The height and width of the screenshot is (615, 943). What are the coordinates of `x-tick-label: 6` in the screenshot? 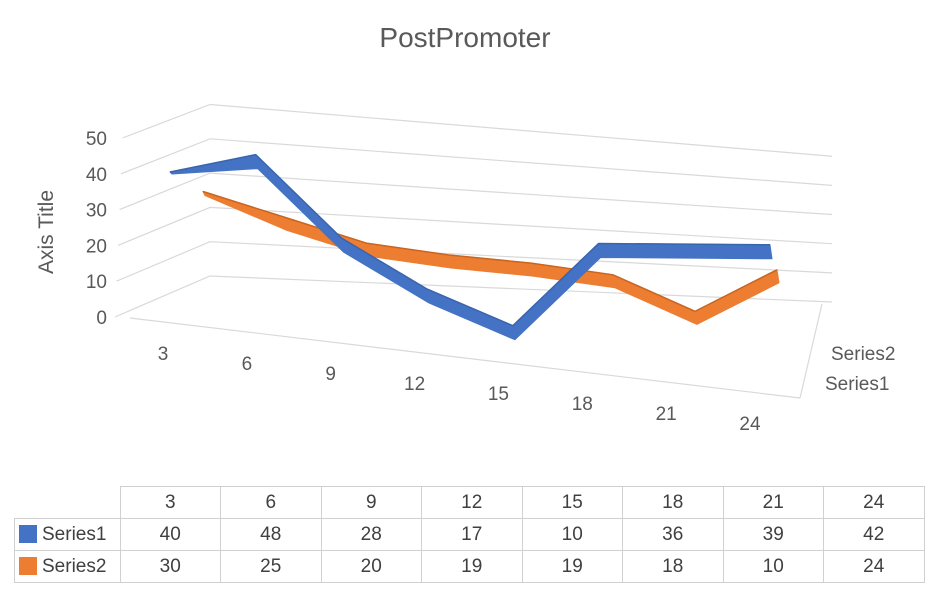 It's located at (247, 364).